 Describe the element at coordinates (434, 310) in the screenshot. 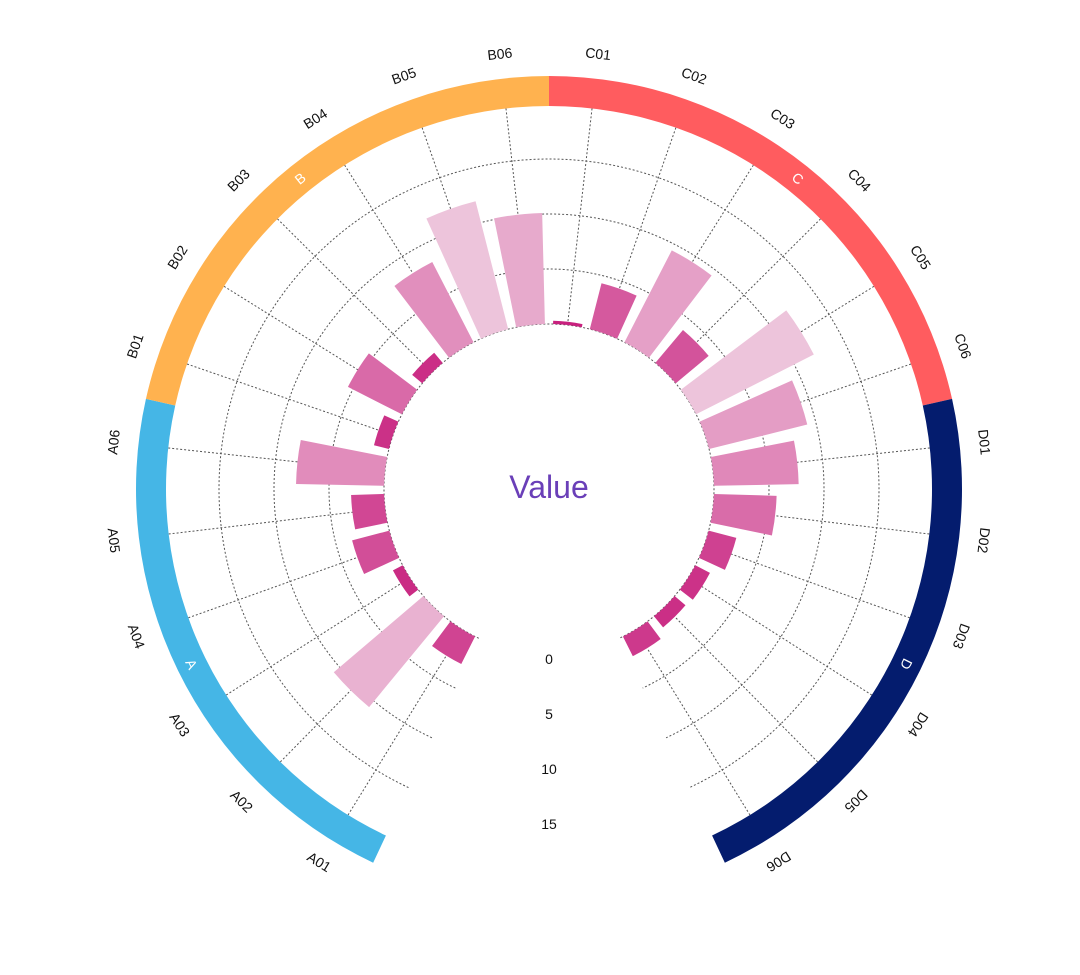

I see `bar-B04` at that location.